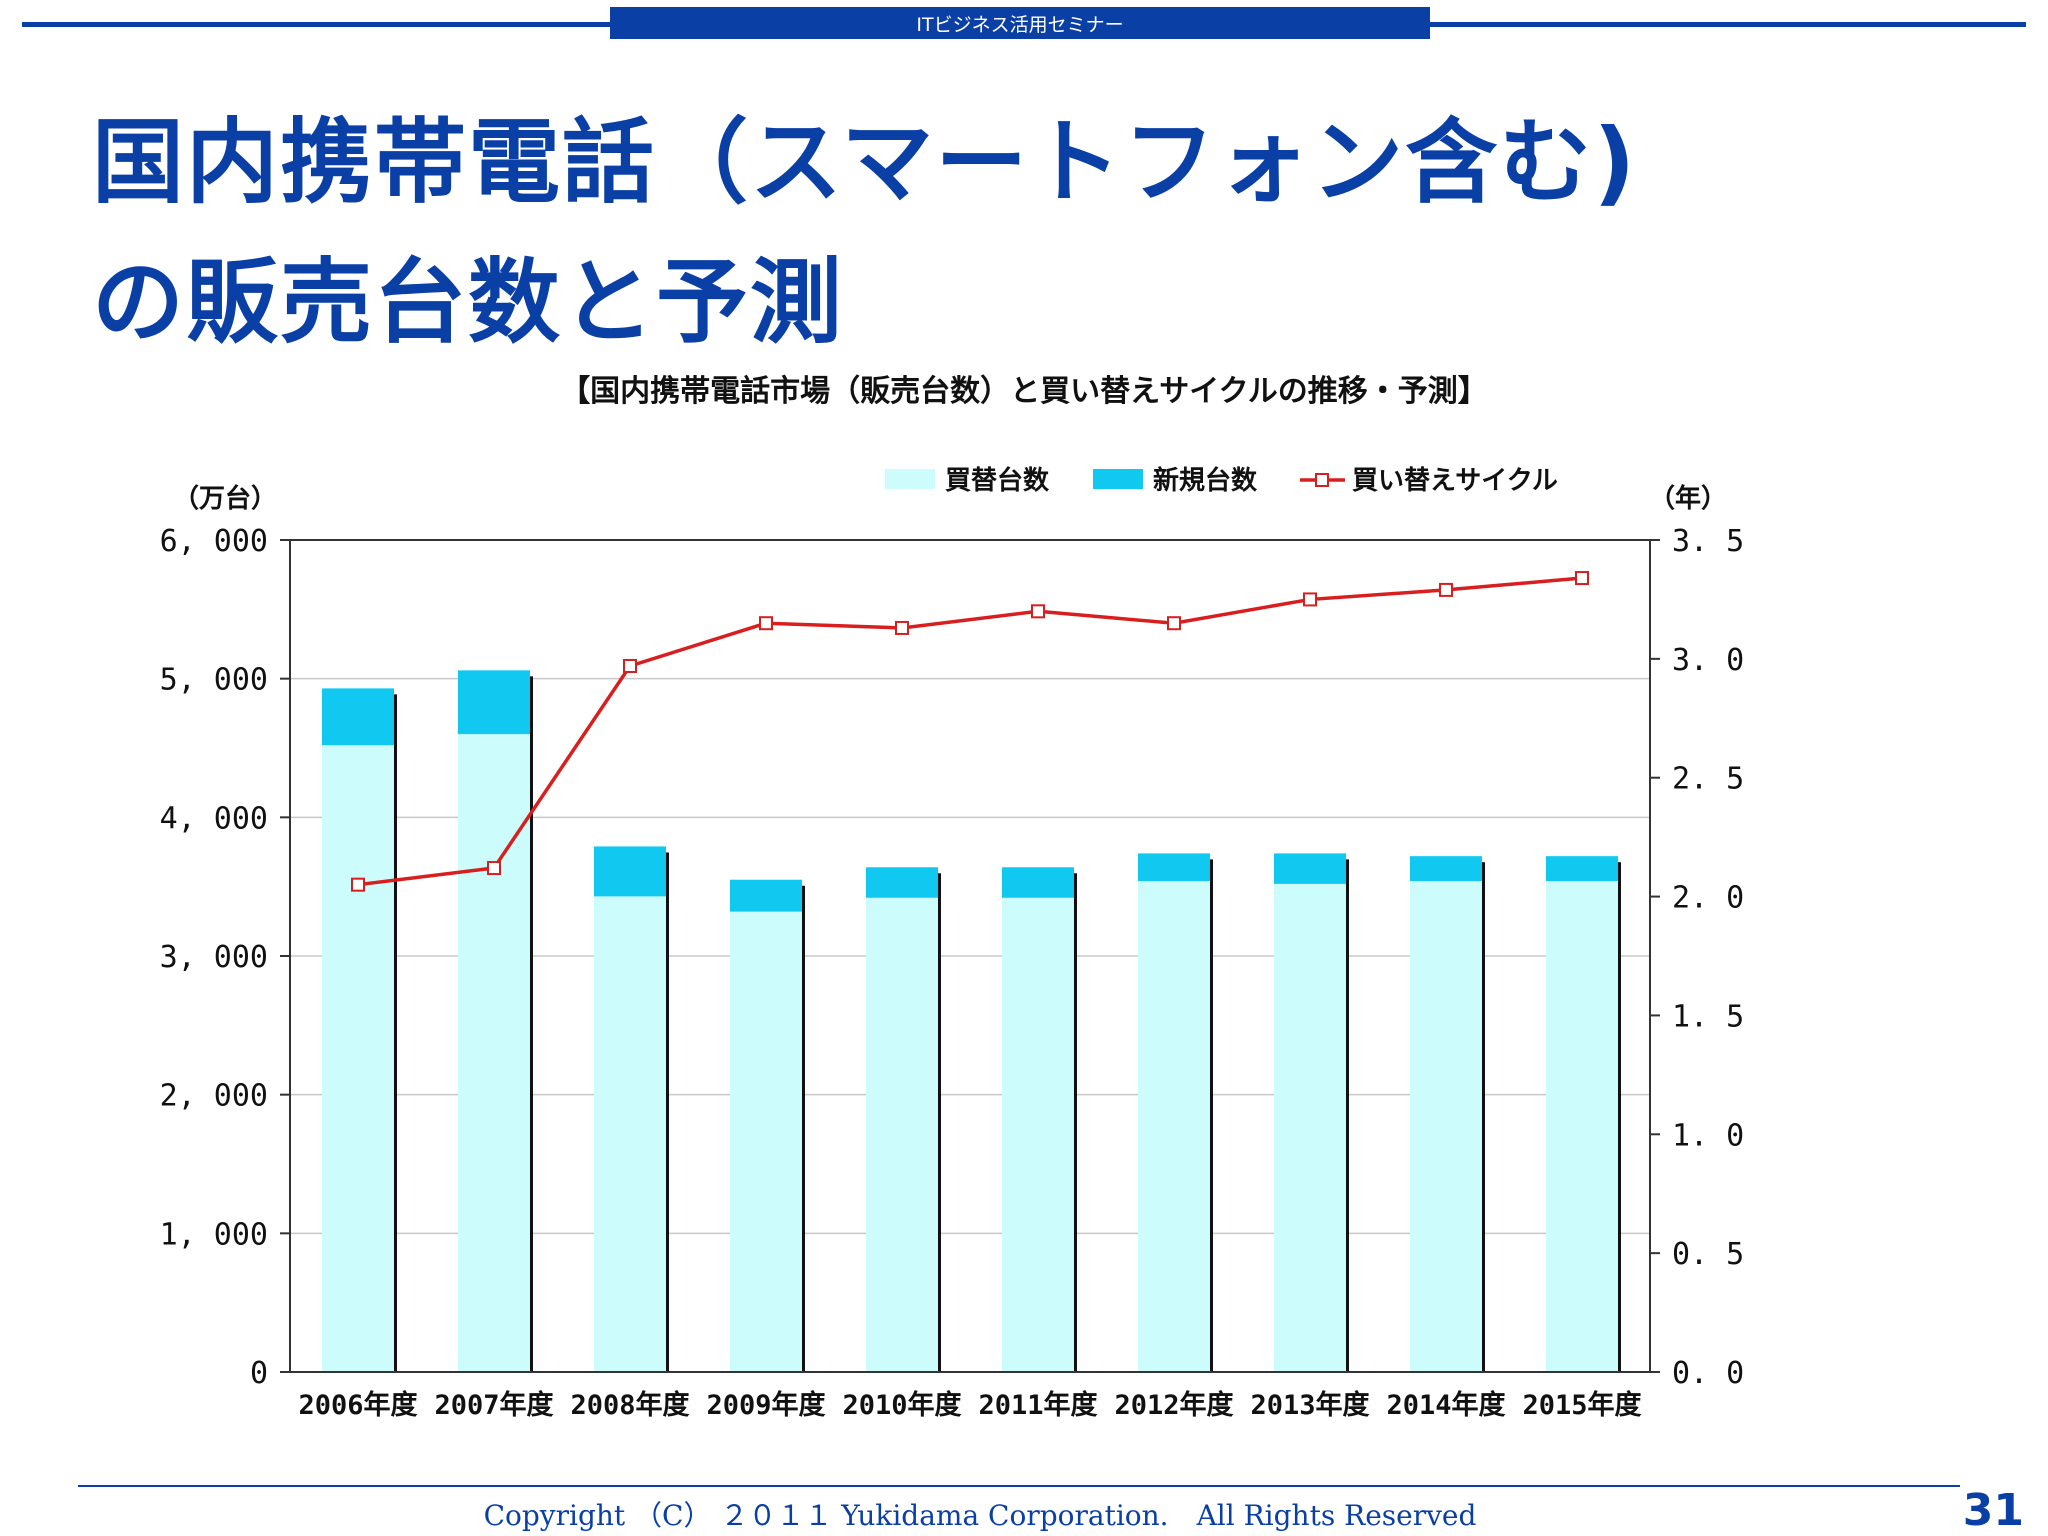  I want to click on left-axis-tick-label: 2, 000, so click(214, 1096).